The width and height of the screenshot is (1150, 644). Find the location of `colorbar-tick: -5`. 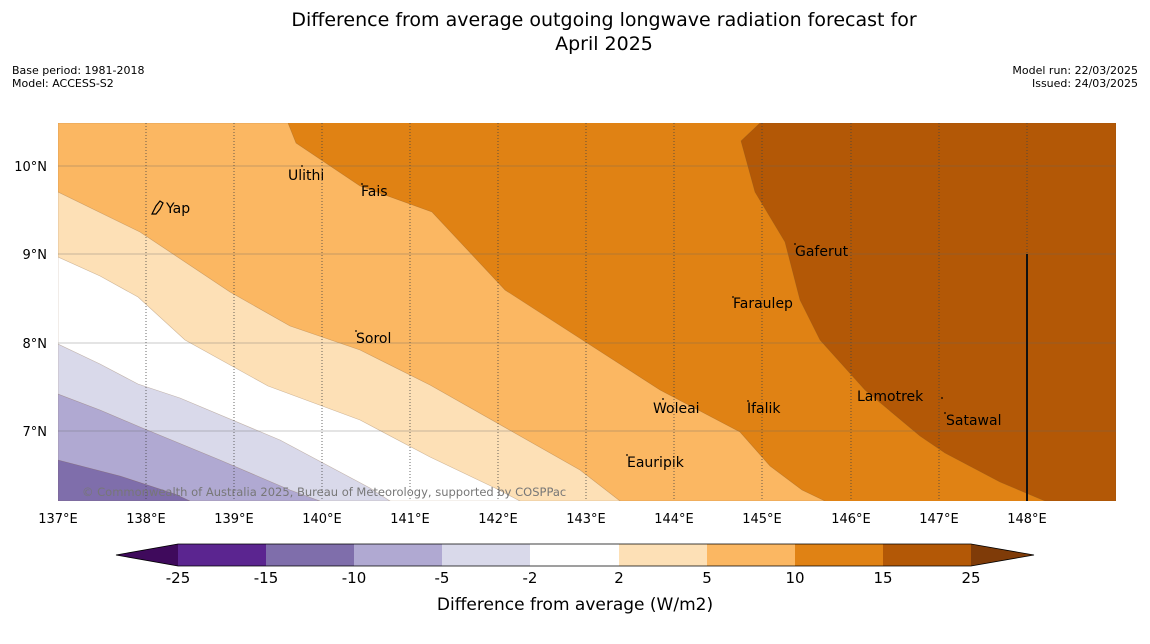

colorbar-tick: -5 is located at coordinates (442, 578).